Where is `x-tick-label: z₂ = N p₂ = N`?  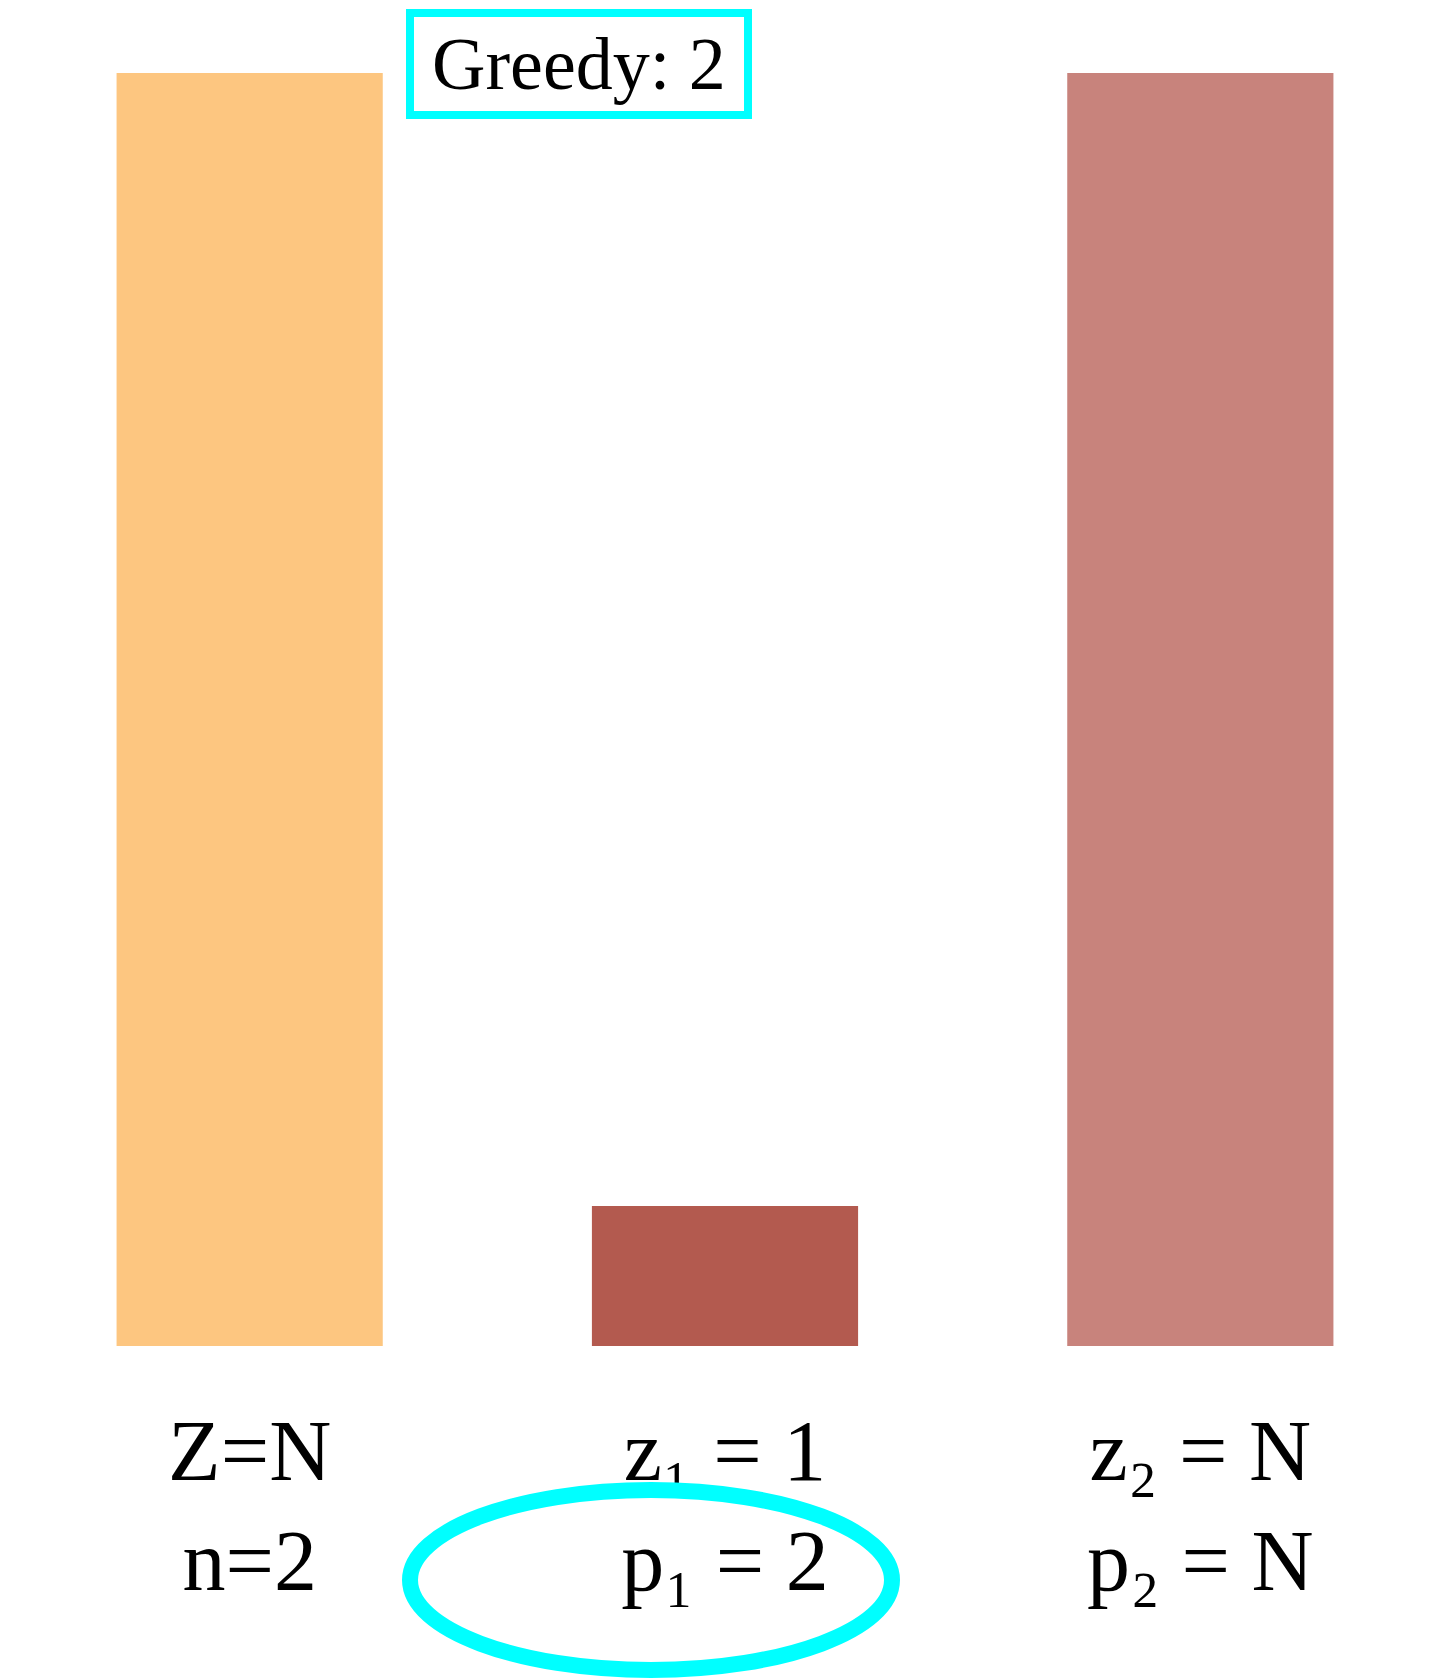
x-tick-label: z₂ = N p₂ = N is located at coordinates (1200, 1506).